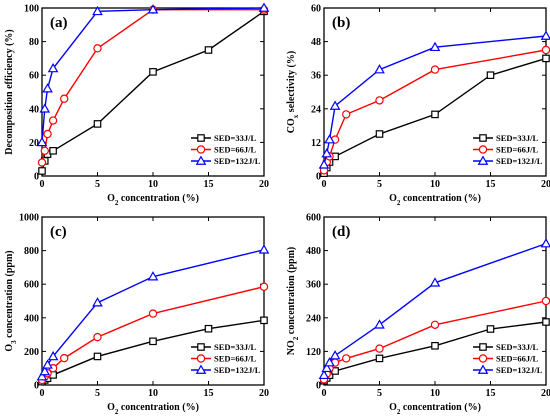 This screenshot has height=416, width=550. I want to click on y-tick-label: 800, so click(31, 251).